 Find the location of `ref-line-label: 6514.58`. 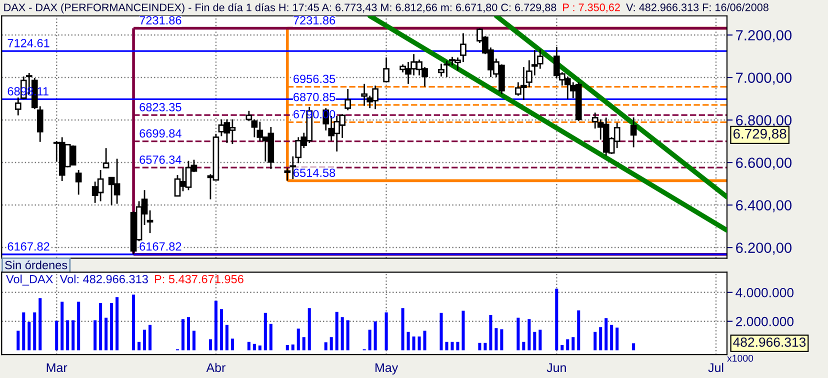

ref-line-label: 6514.58 is located at coordinates (315, 172).